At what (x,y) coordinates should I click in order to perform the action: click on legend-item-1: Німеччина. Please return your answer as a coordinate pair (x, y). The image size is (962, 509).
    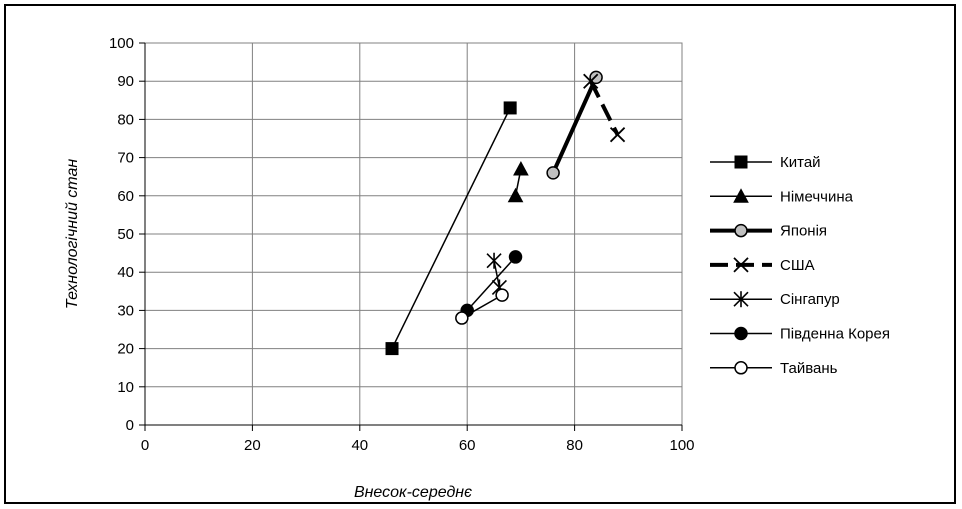
    Looking at the image, I should click on (782, 196).